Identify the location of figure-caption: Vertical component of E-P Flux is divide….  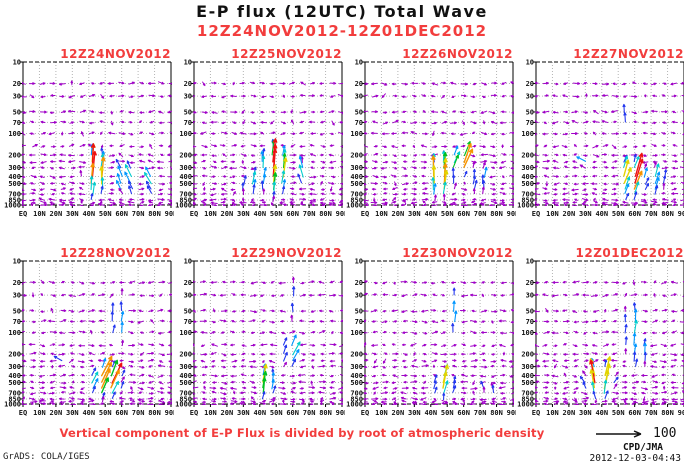
(302, 433).